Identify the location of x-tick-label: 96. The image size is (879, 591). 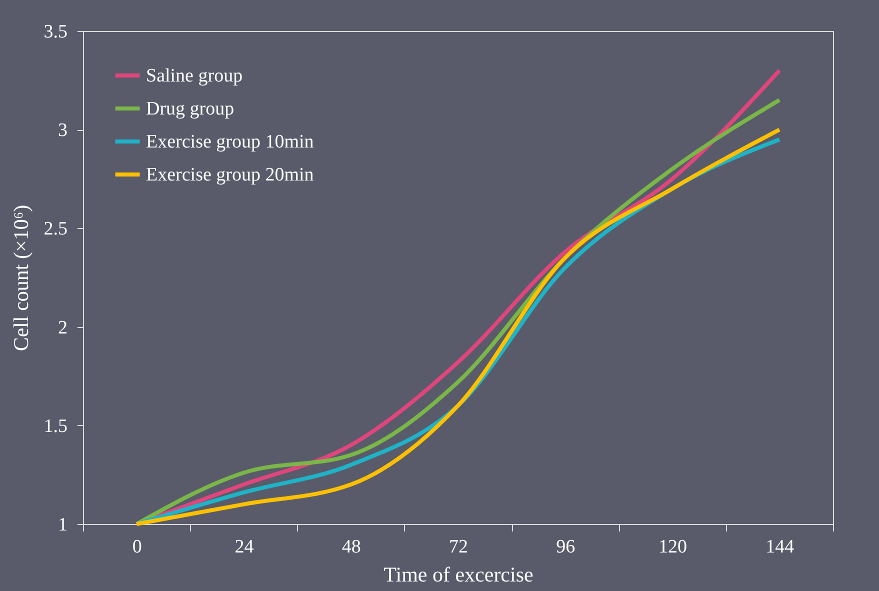
(566, 547).